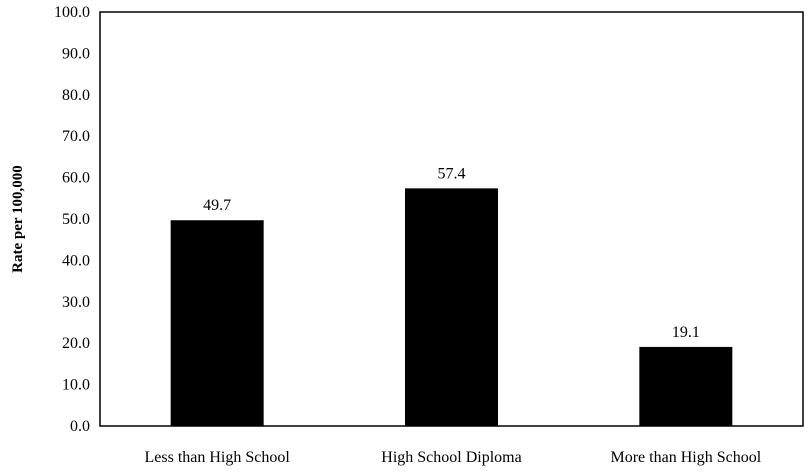  I want to click on x-category-label: Less than High School, so click(218, 457).